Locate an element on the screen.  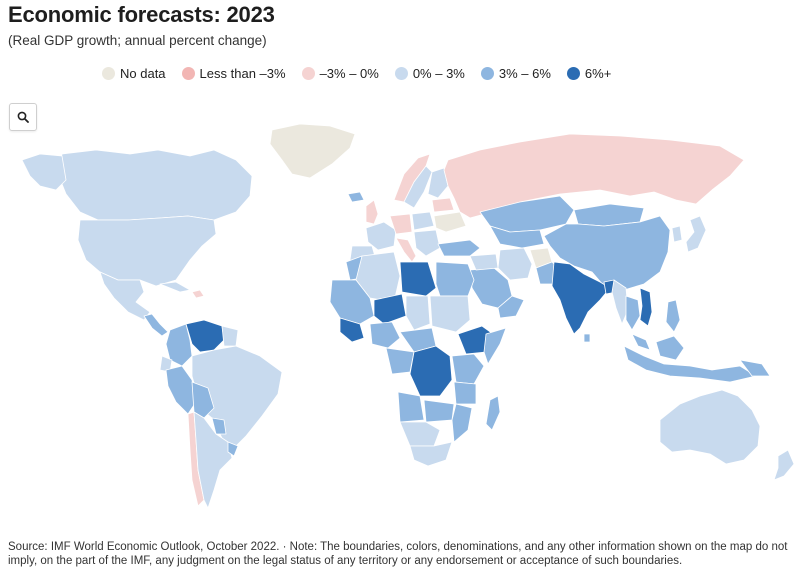
country-canada is located at coordinates (155, 185).